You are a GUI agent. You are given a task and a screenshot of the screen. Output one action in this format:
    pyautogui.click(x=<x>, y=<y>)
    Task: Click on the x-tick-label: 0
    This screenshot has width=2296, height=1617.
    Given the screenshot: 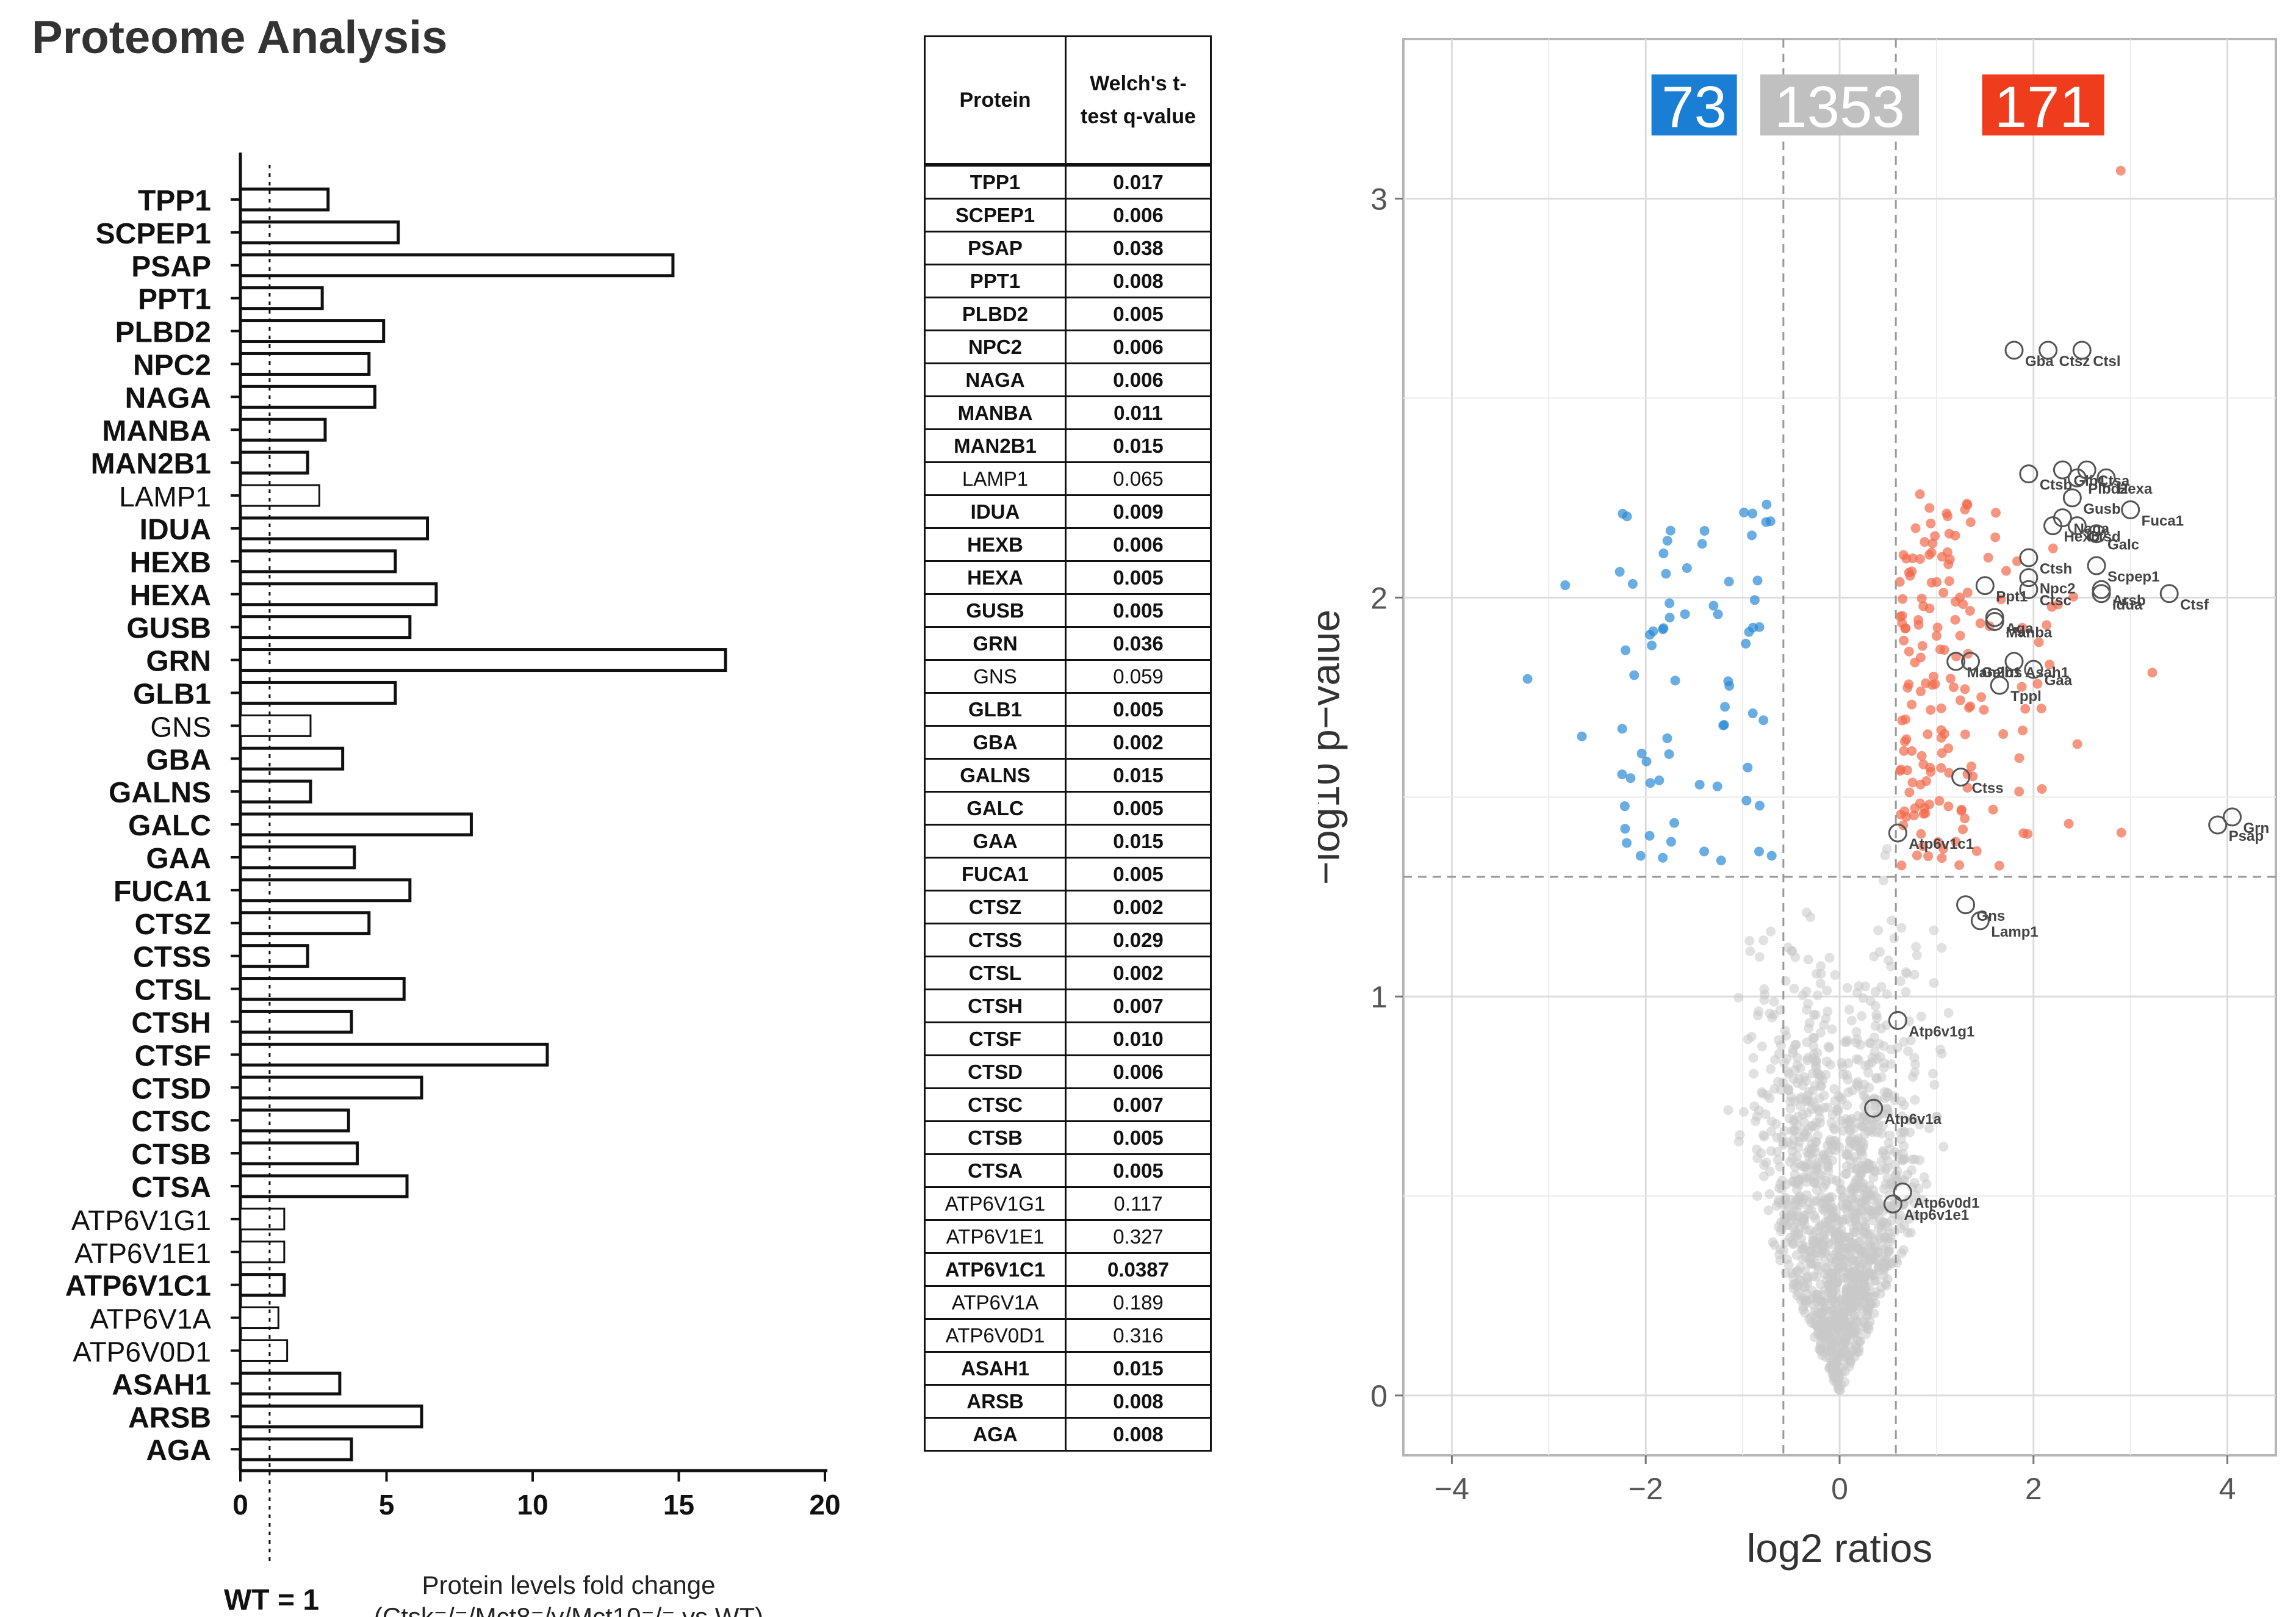 What is the action you would take?
    pyautogui.click(x=1839, y=1489)
    